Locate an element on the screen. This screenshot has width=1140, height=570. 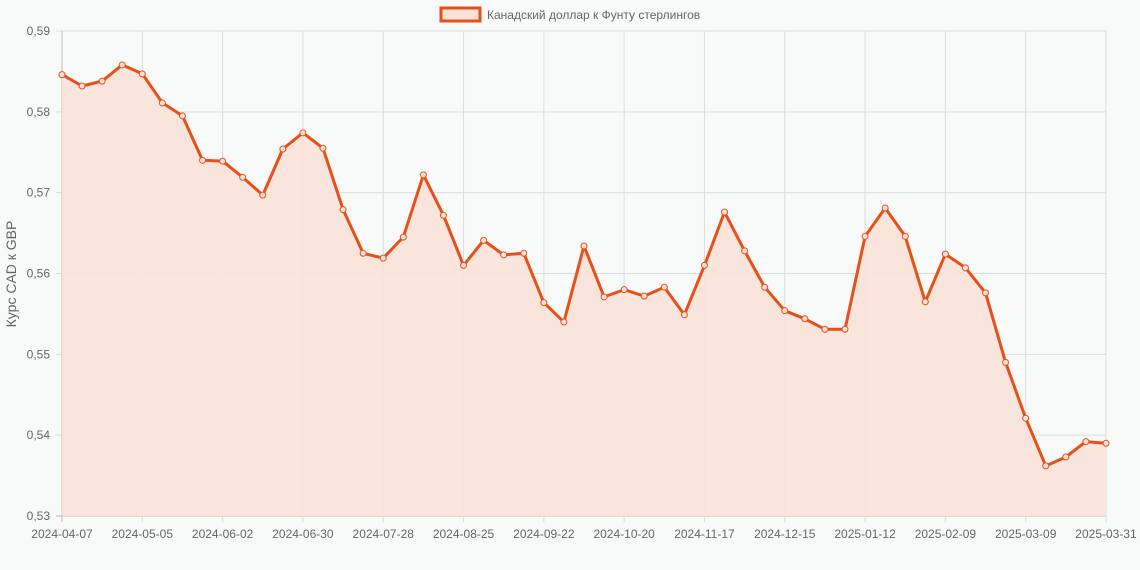
x-tick-label: 2025-02-09 is located at coordinates (946, 534).